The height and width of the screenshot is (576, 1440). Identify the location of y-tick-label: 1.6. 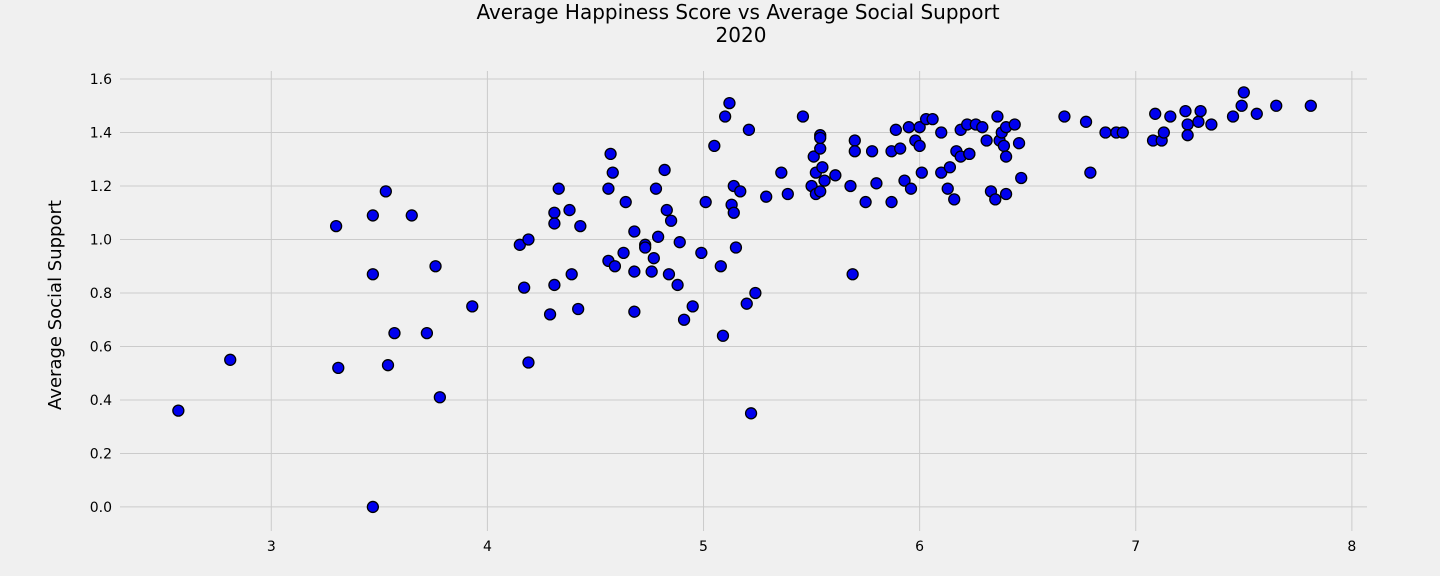
(101, 80).